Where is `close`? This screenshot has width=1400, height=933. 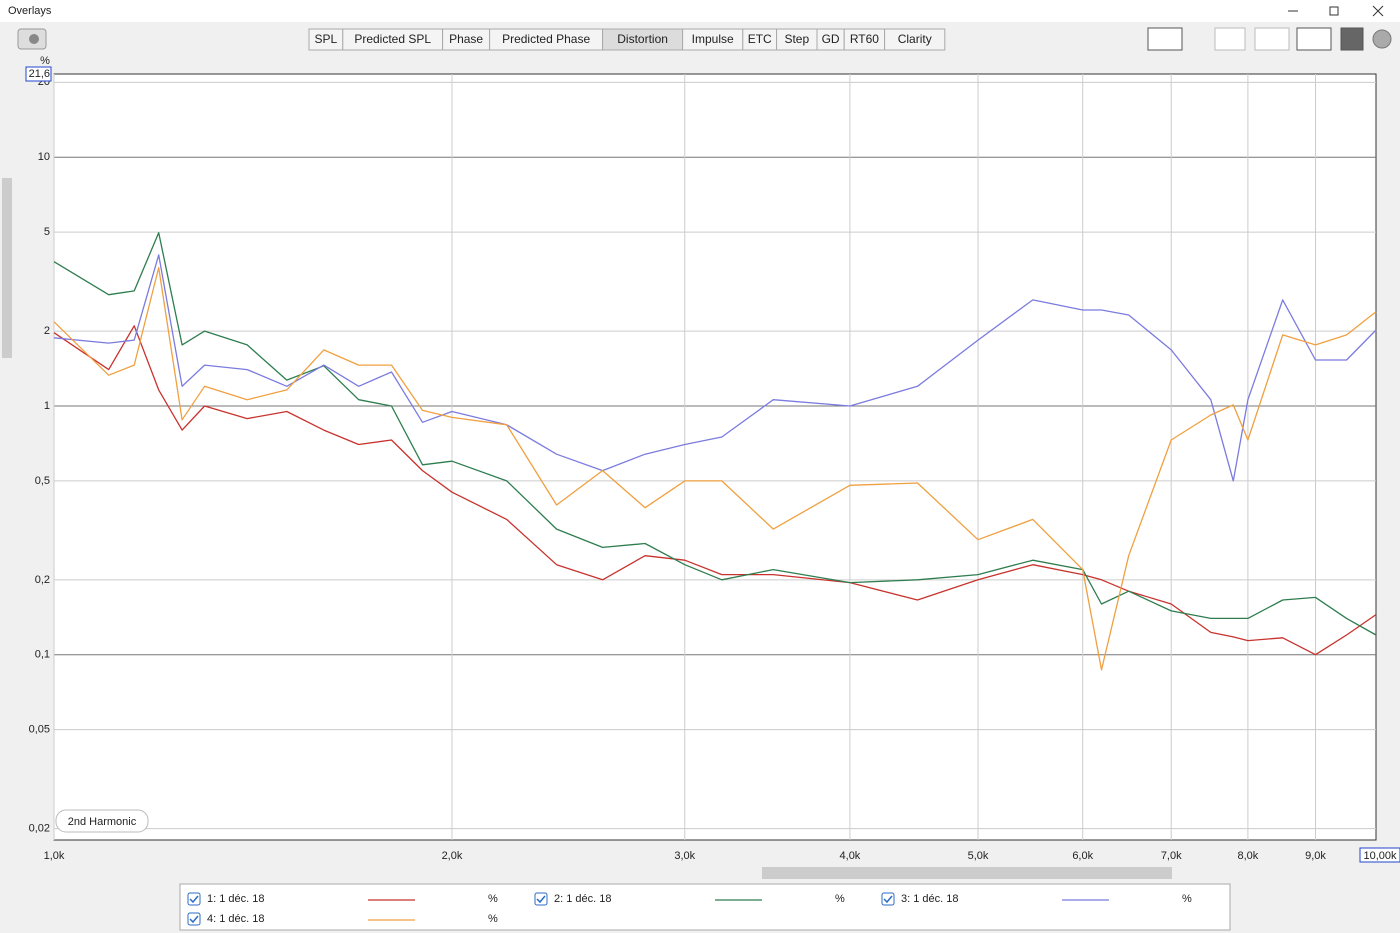 close is located at coordinates (1378, 11).